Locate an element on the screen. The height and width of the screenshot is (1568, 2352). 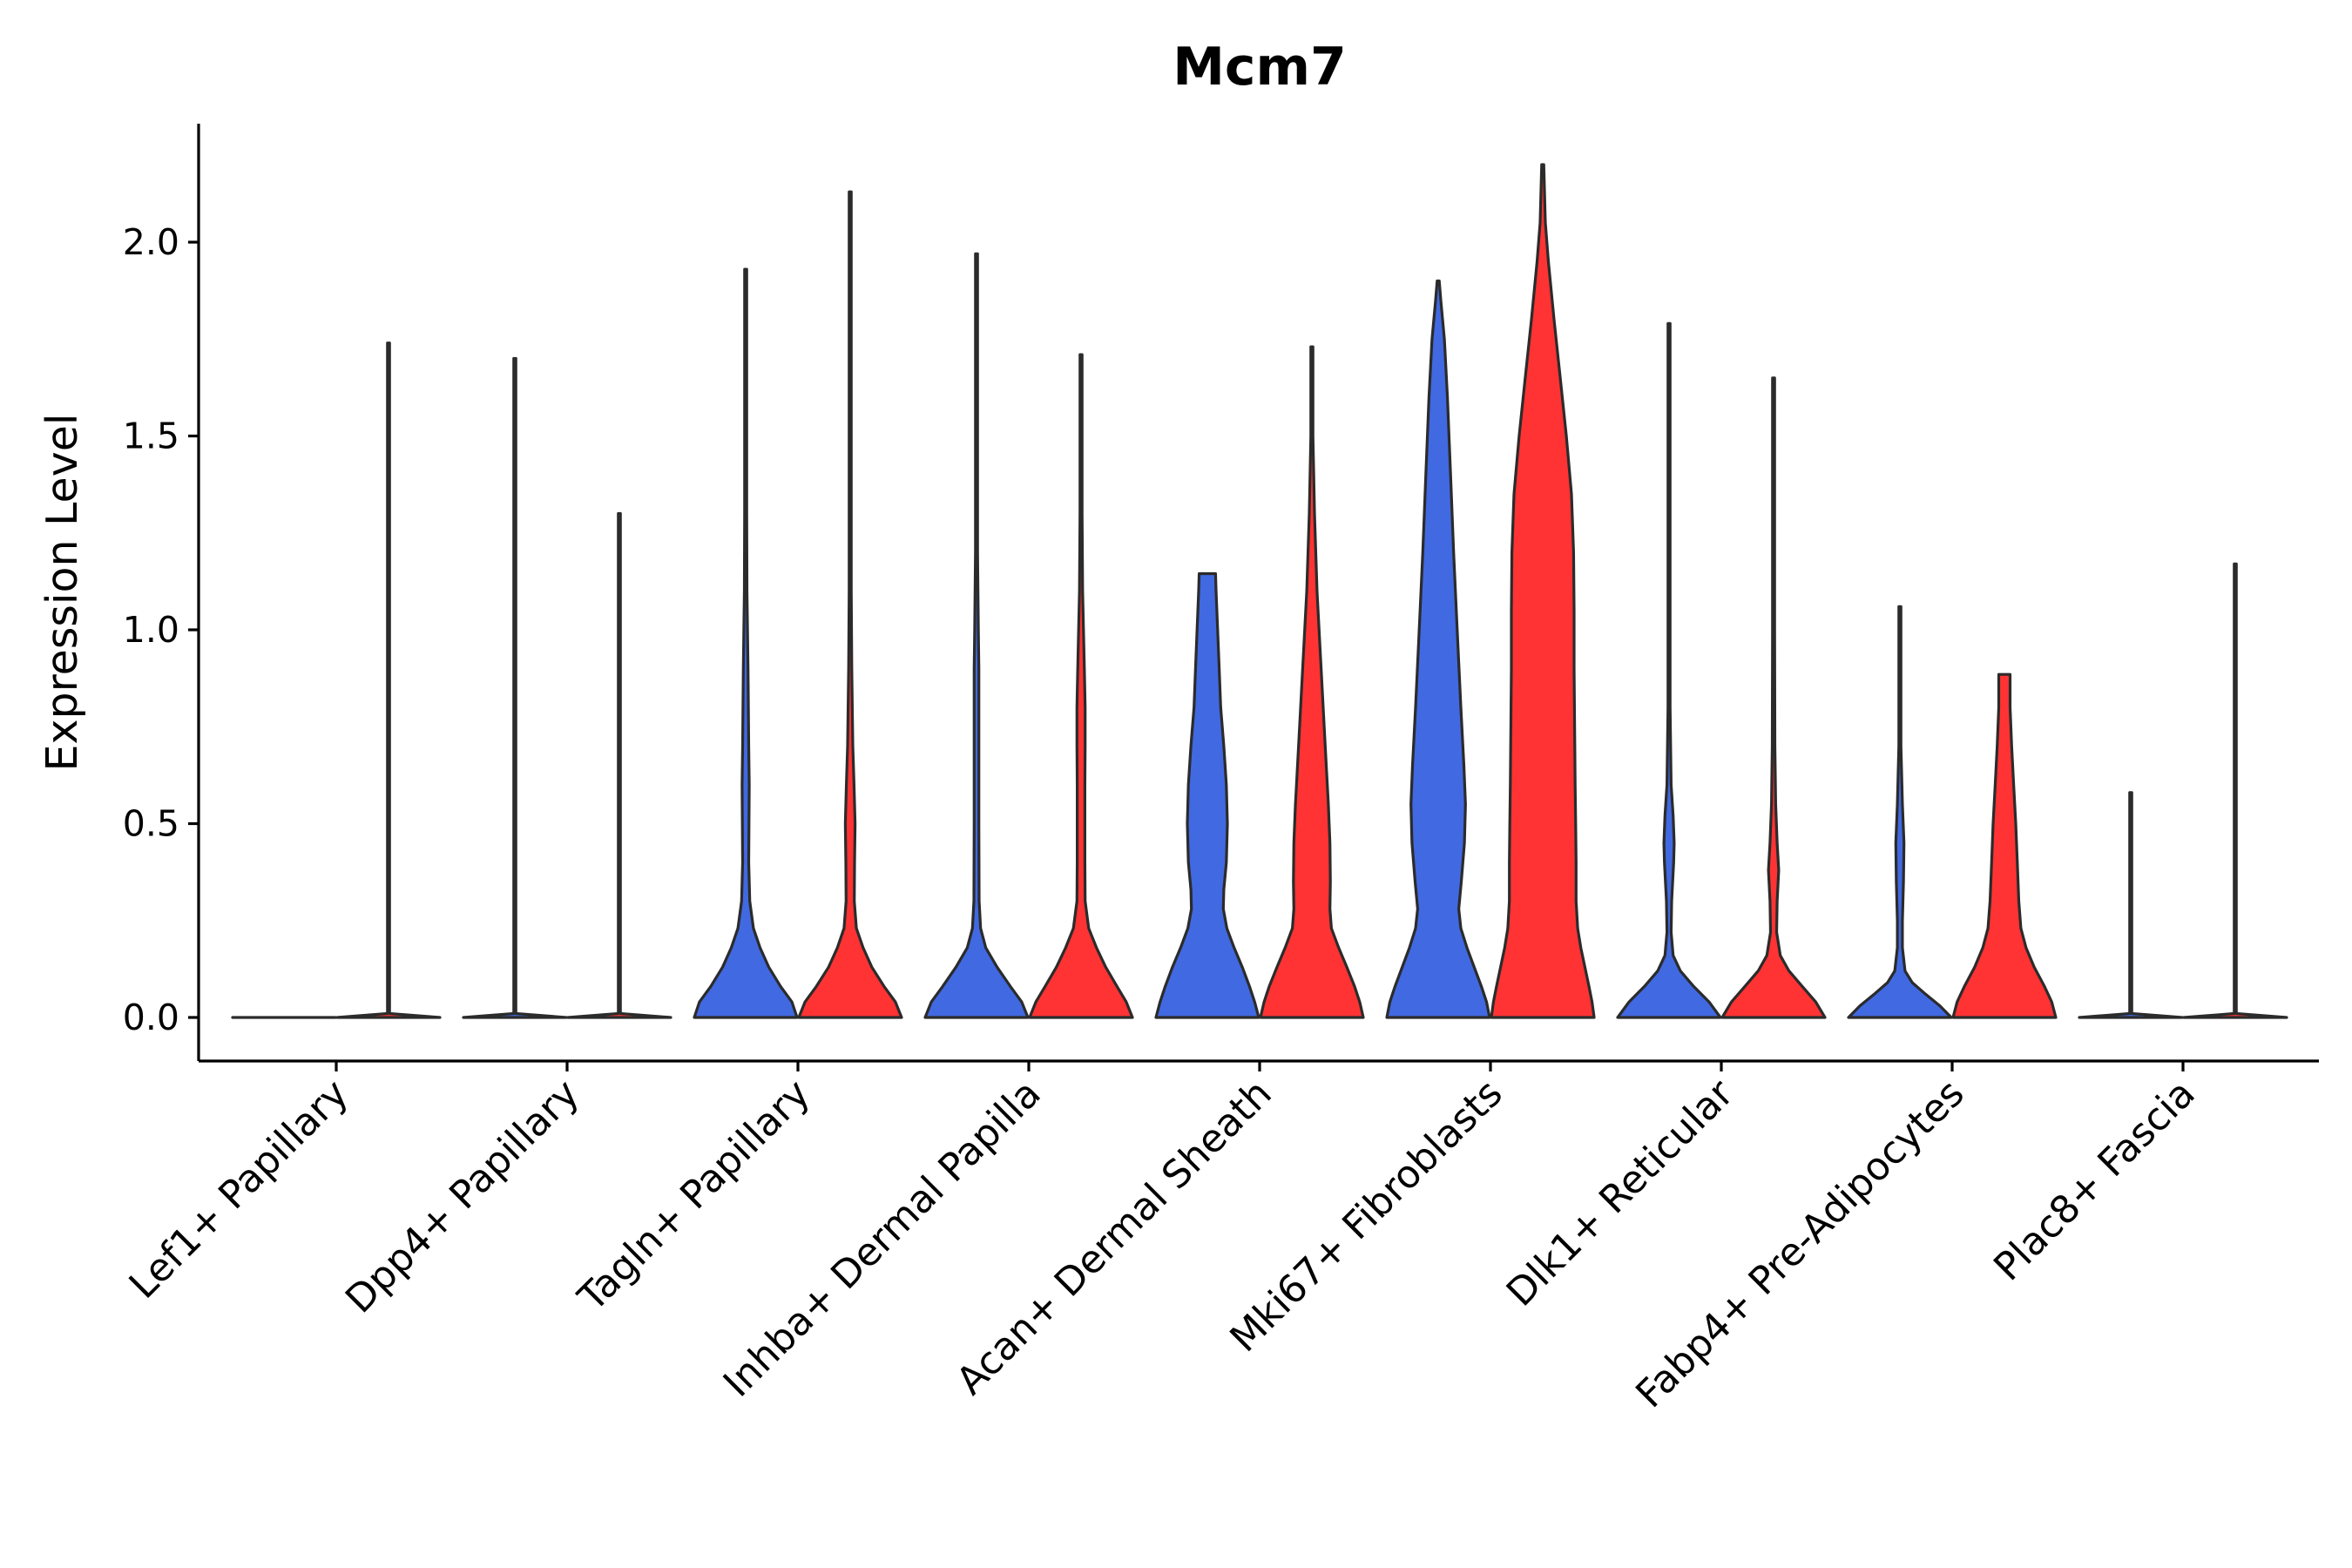
y-tick-label: 0.5 is located at coordinates (151, 824).